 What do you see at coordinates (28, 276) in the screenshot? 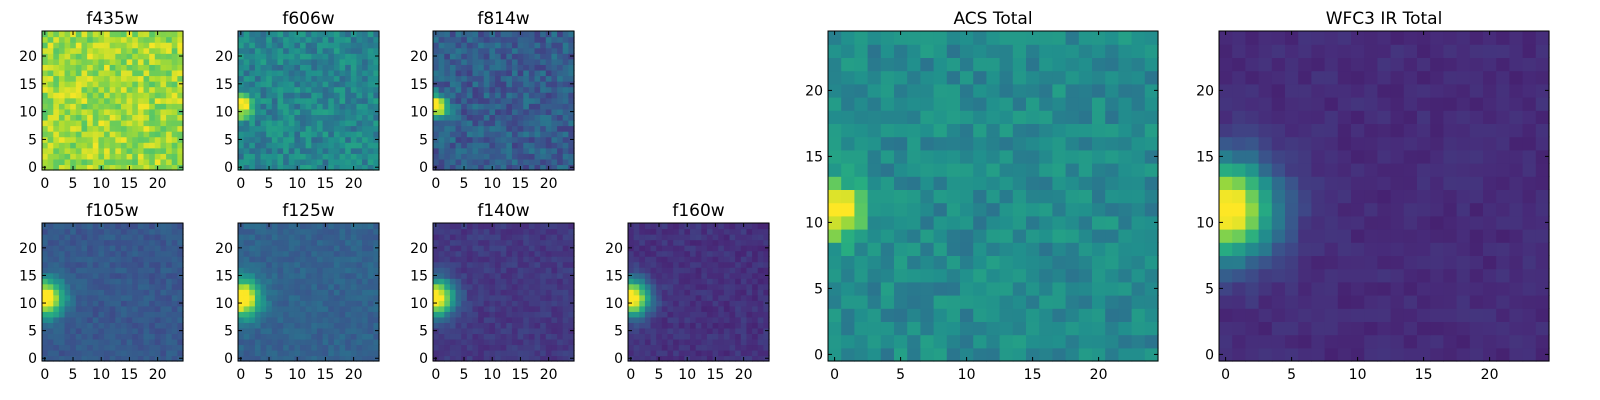
I see `y-tick-label: 15` at bounding box center [28, 276].